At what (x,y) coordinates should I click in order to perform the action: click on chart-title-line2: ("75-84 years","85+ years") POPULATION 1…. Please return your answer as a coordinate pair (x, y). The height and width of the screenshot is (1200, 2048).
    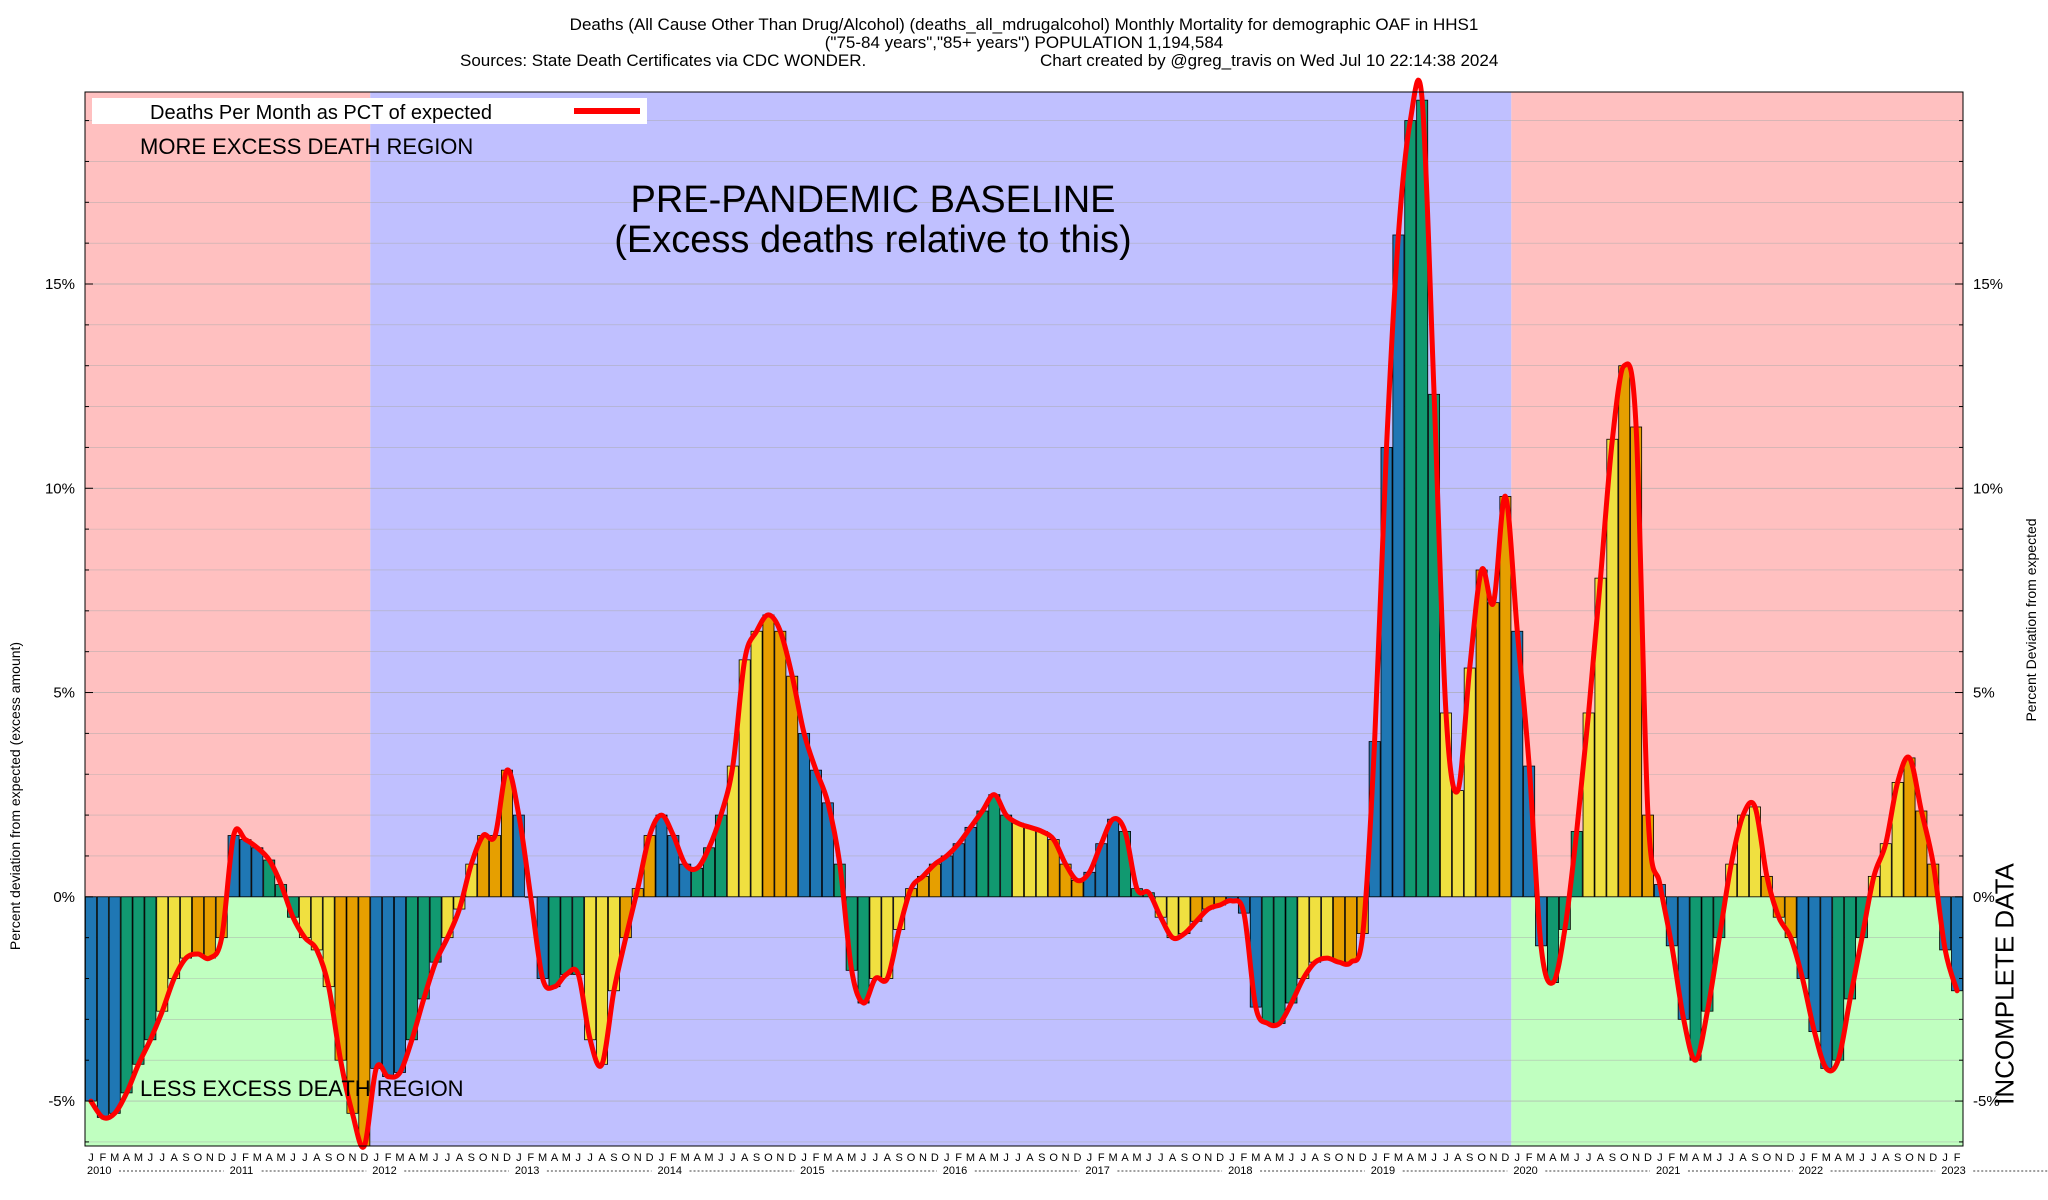
    Looking at the image, I should click on (1024, 42).